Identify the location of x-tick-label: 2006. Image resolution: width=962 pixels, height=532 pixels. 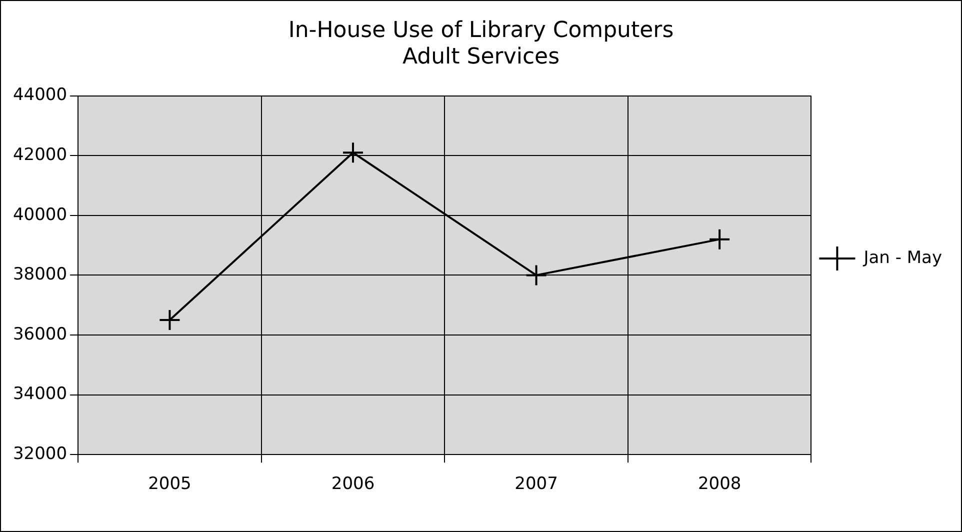
(353, 484).